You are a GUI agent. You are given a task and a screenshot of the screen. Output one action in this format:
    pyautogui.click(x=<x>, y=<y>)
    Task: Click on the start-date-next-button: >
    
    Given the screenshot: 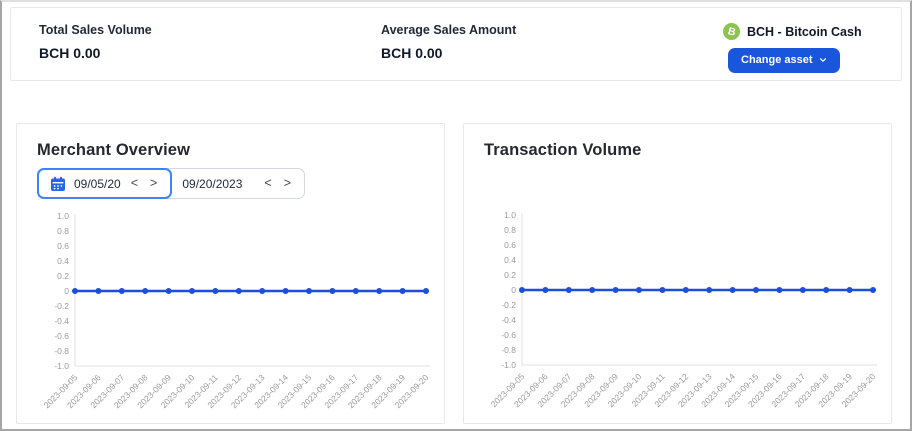 What is the action you would take?
    pyautogui.click(x=154, y=183)
    